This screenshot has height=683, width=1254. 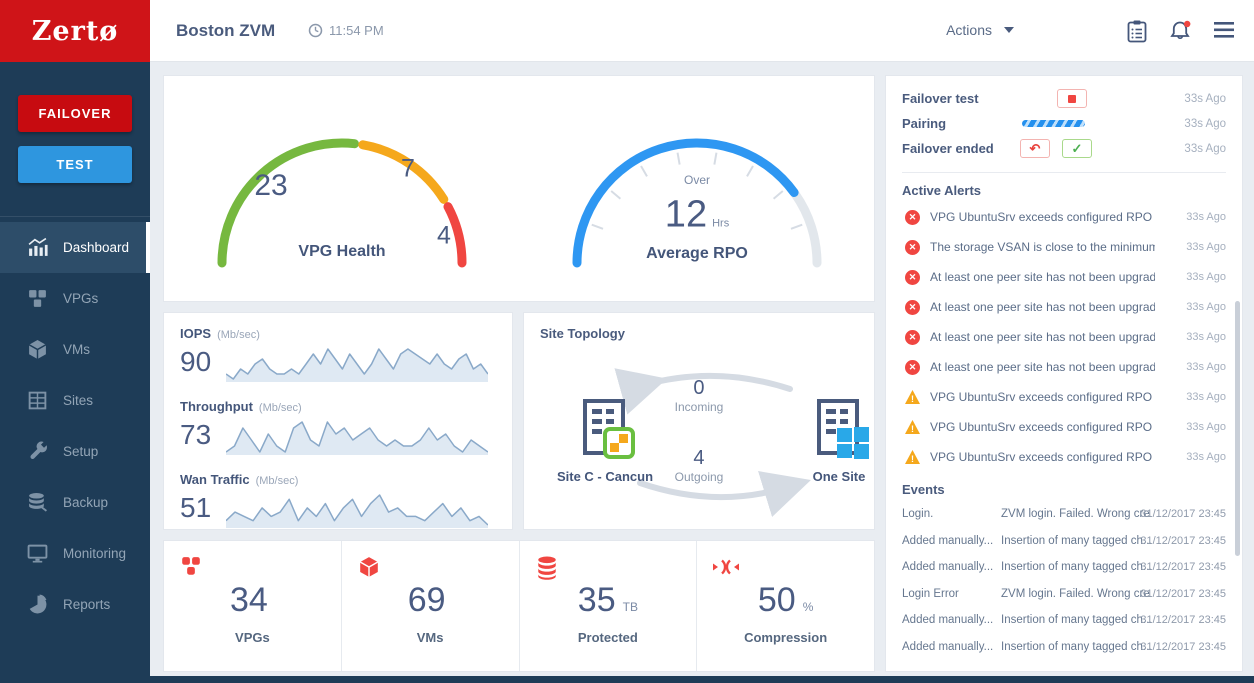 What do you see at coordinates (37, 400) in the screenshot?
I see `sites-grid-icon` at bounding box center [37, 400].